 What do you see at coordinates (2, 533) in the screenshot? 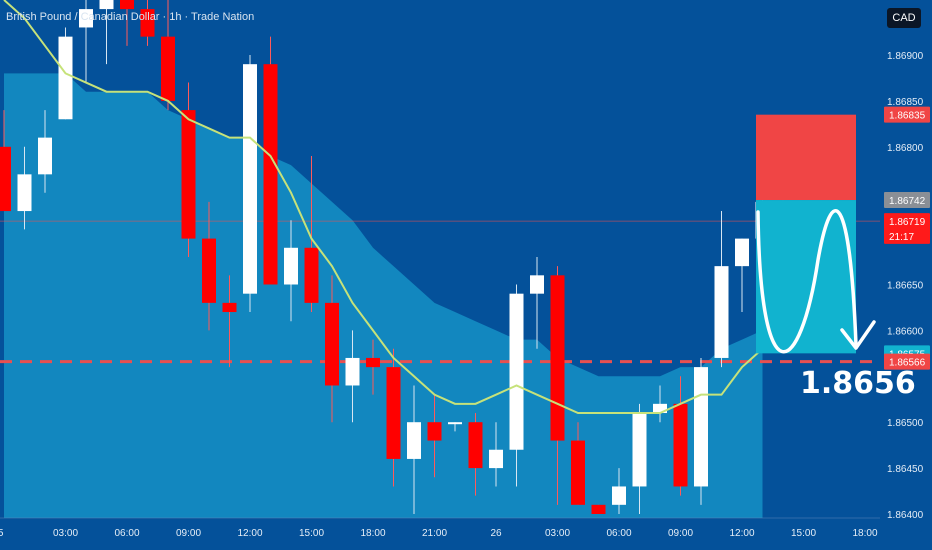
I see `time-tick-label: 25` at bounding box center [2, 533].